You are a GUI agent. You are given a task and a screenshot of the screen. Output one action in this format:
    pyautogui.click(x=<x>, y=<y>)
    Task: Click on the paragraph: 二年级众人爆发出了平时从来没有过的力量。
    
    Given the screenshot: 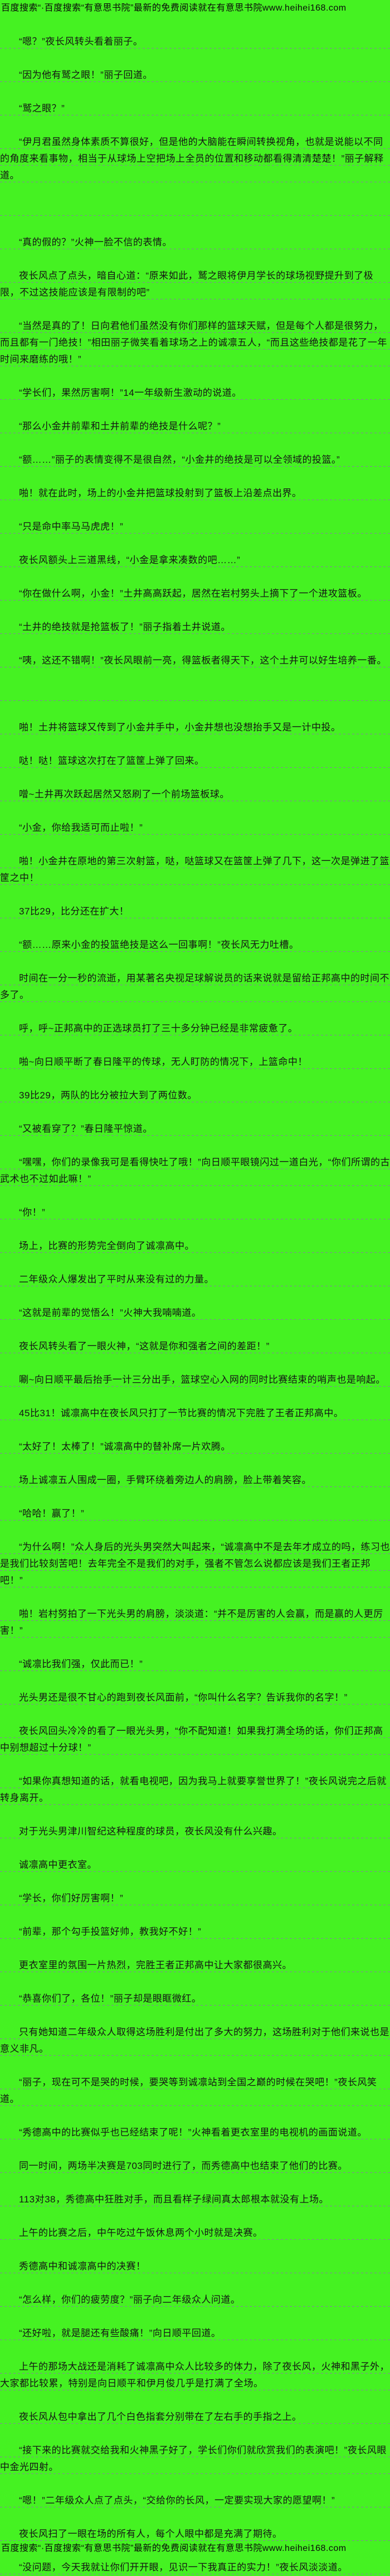 What is the action you would take?
    pyautogui.click(x=195, y=1279)
    